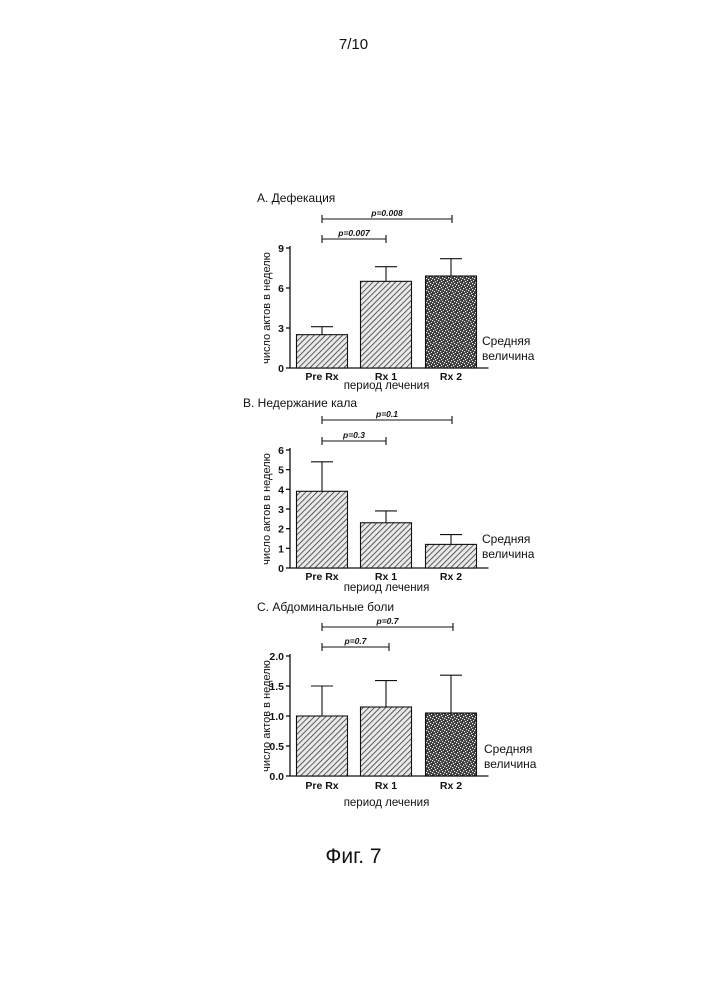 Image resolution: width=707 pixels, height=1000 pixels. What do you see at coordinates (353, 435) in the screenshot?
I see `p-value-label: p=0.3` at bounding box center [353, 435].